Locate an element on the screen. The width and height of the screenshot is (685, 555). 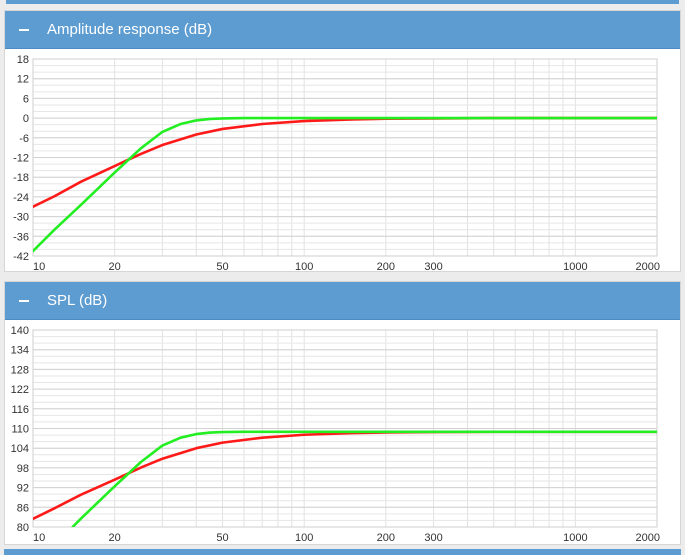
y-tick-label: 18 is located at coordinates (23, 60).